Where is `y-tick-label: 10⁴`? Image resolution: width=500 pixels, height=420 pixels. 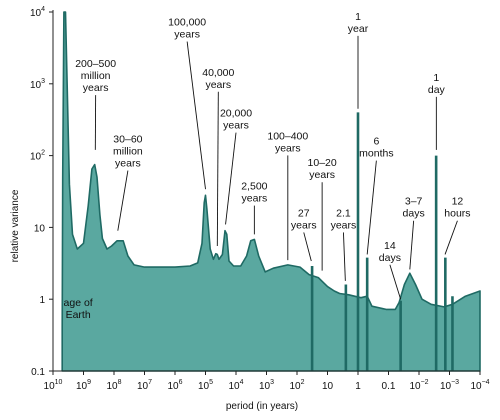 y-tick-label: 10⁴ is located at coordinates (37, 12).